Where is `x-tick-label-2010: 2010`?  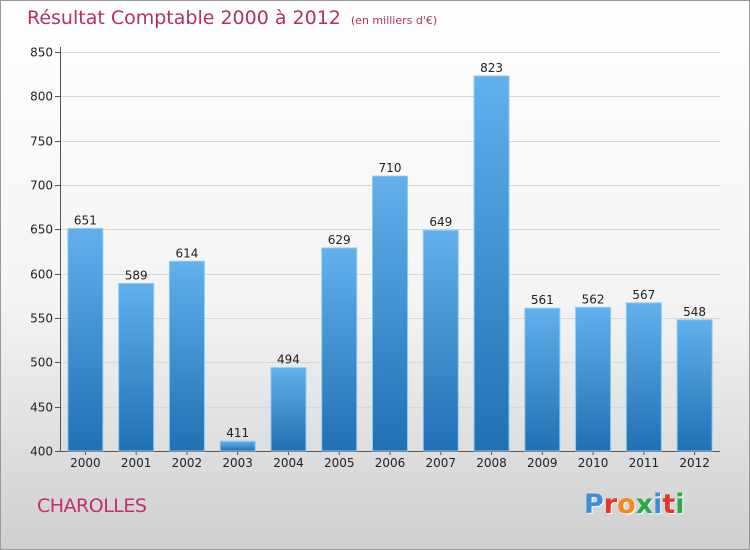 x-tick-label-2010: 2010 is located at coordinates (593, 463).